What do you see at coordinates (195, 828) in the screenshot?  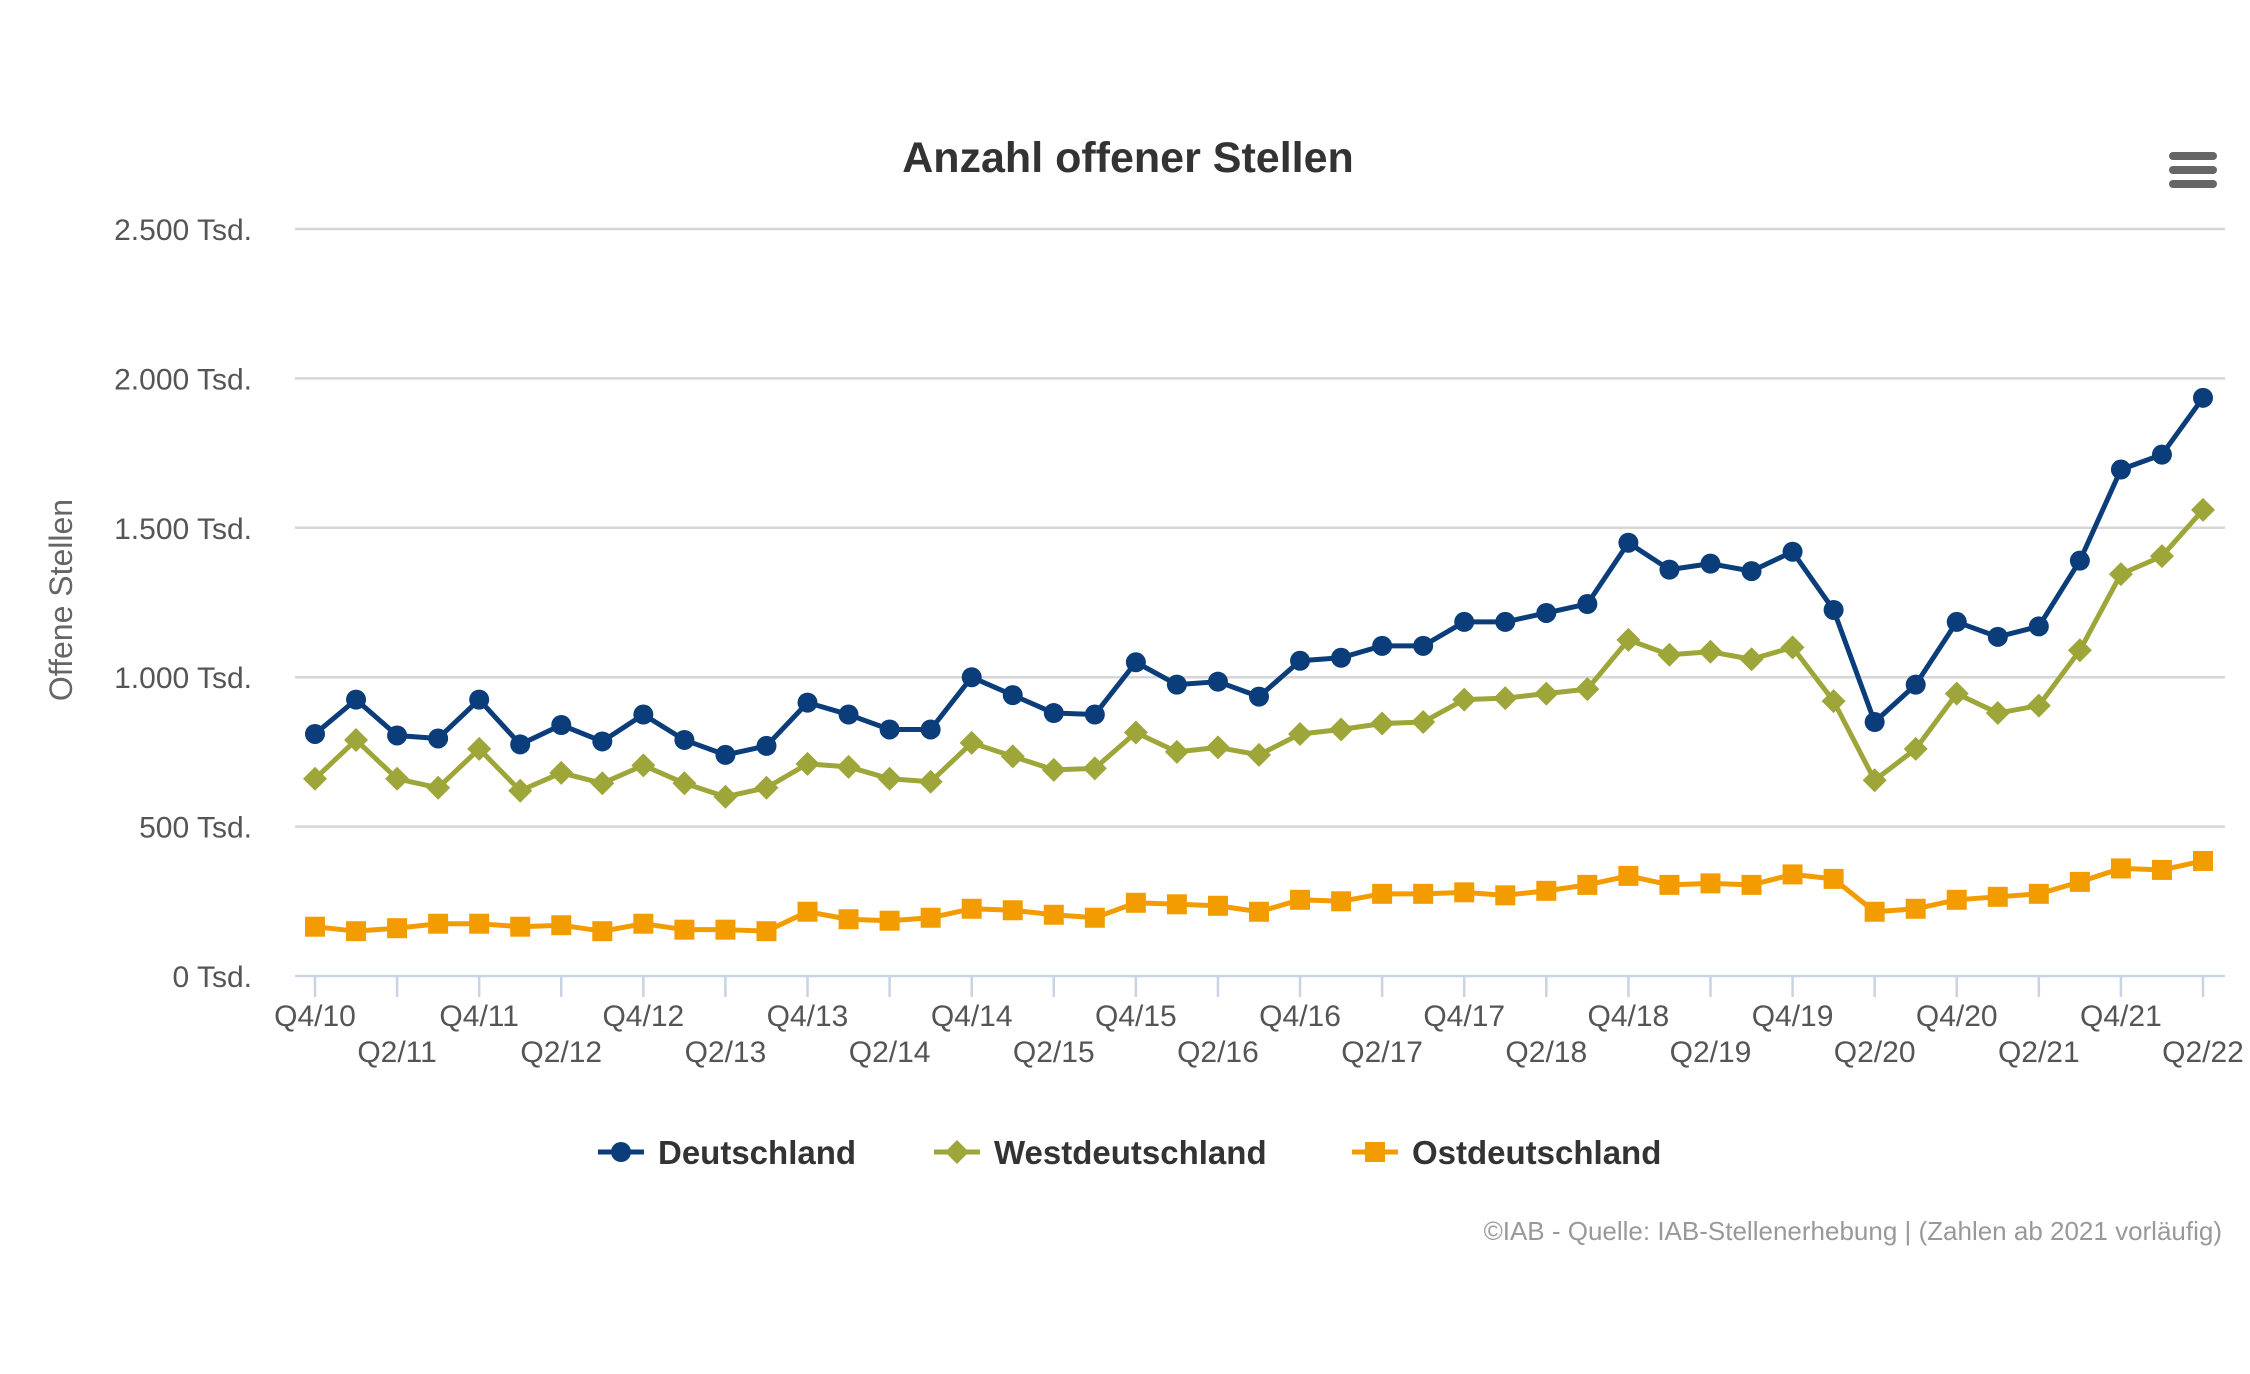 I see `y-tick-label: 500 Tsd.` at bounding box center [195, 828].